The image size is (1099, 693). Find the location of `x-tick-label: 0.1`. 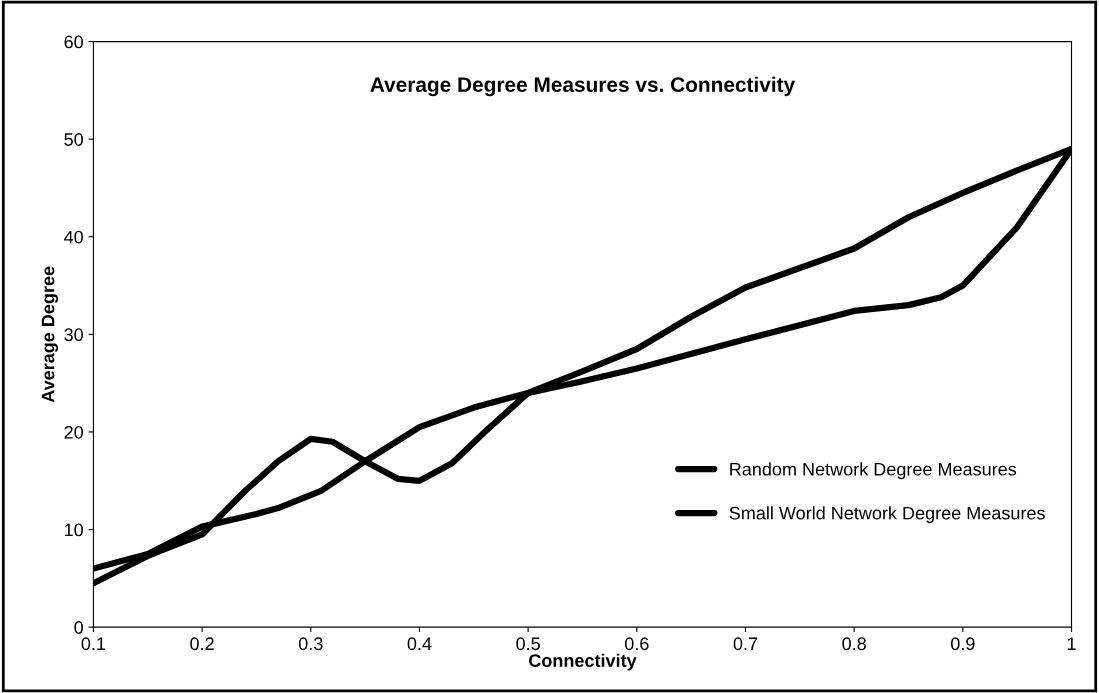

x-tick-label: 0.1 is located at coordinates (93, 644).